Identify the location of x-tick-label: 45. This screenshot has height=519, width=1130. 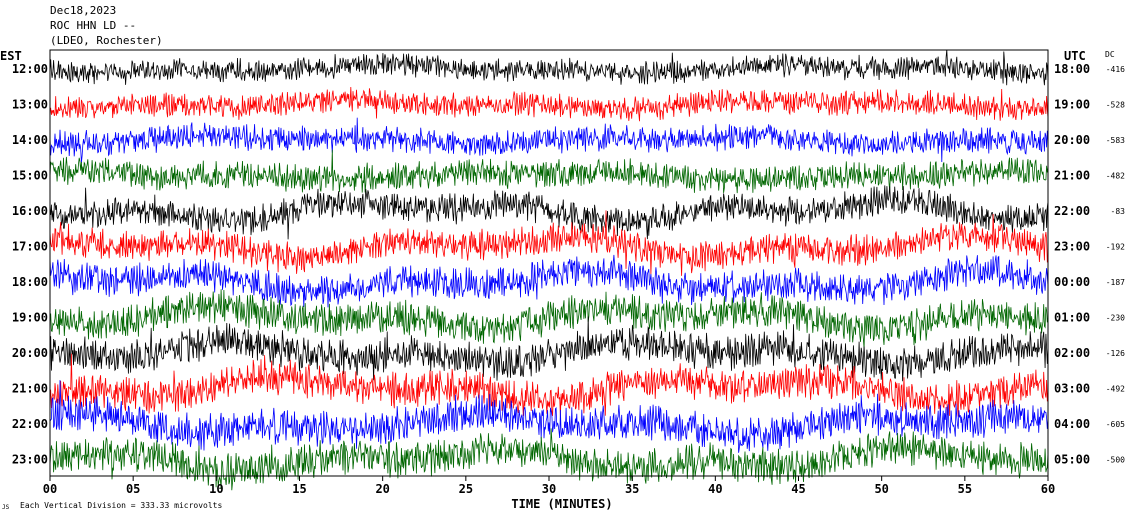
(798, 489).